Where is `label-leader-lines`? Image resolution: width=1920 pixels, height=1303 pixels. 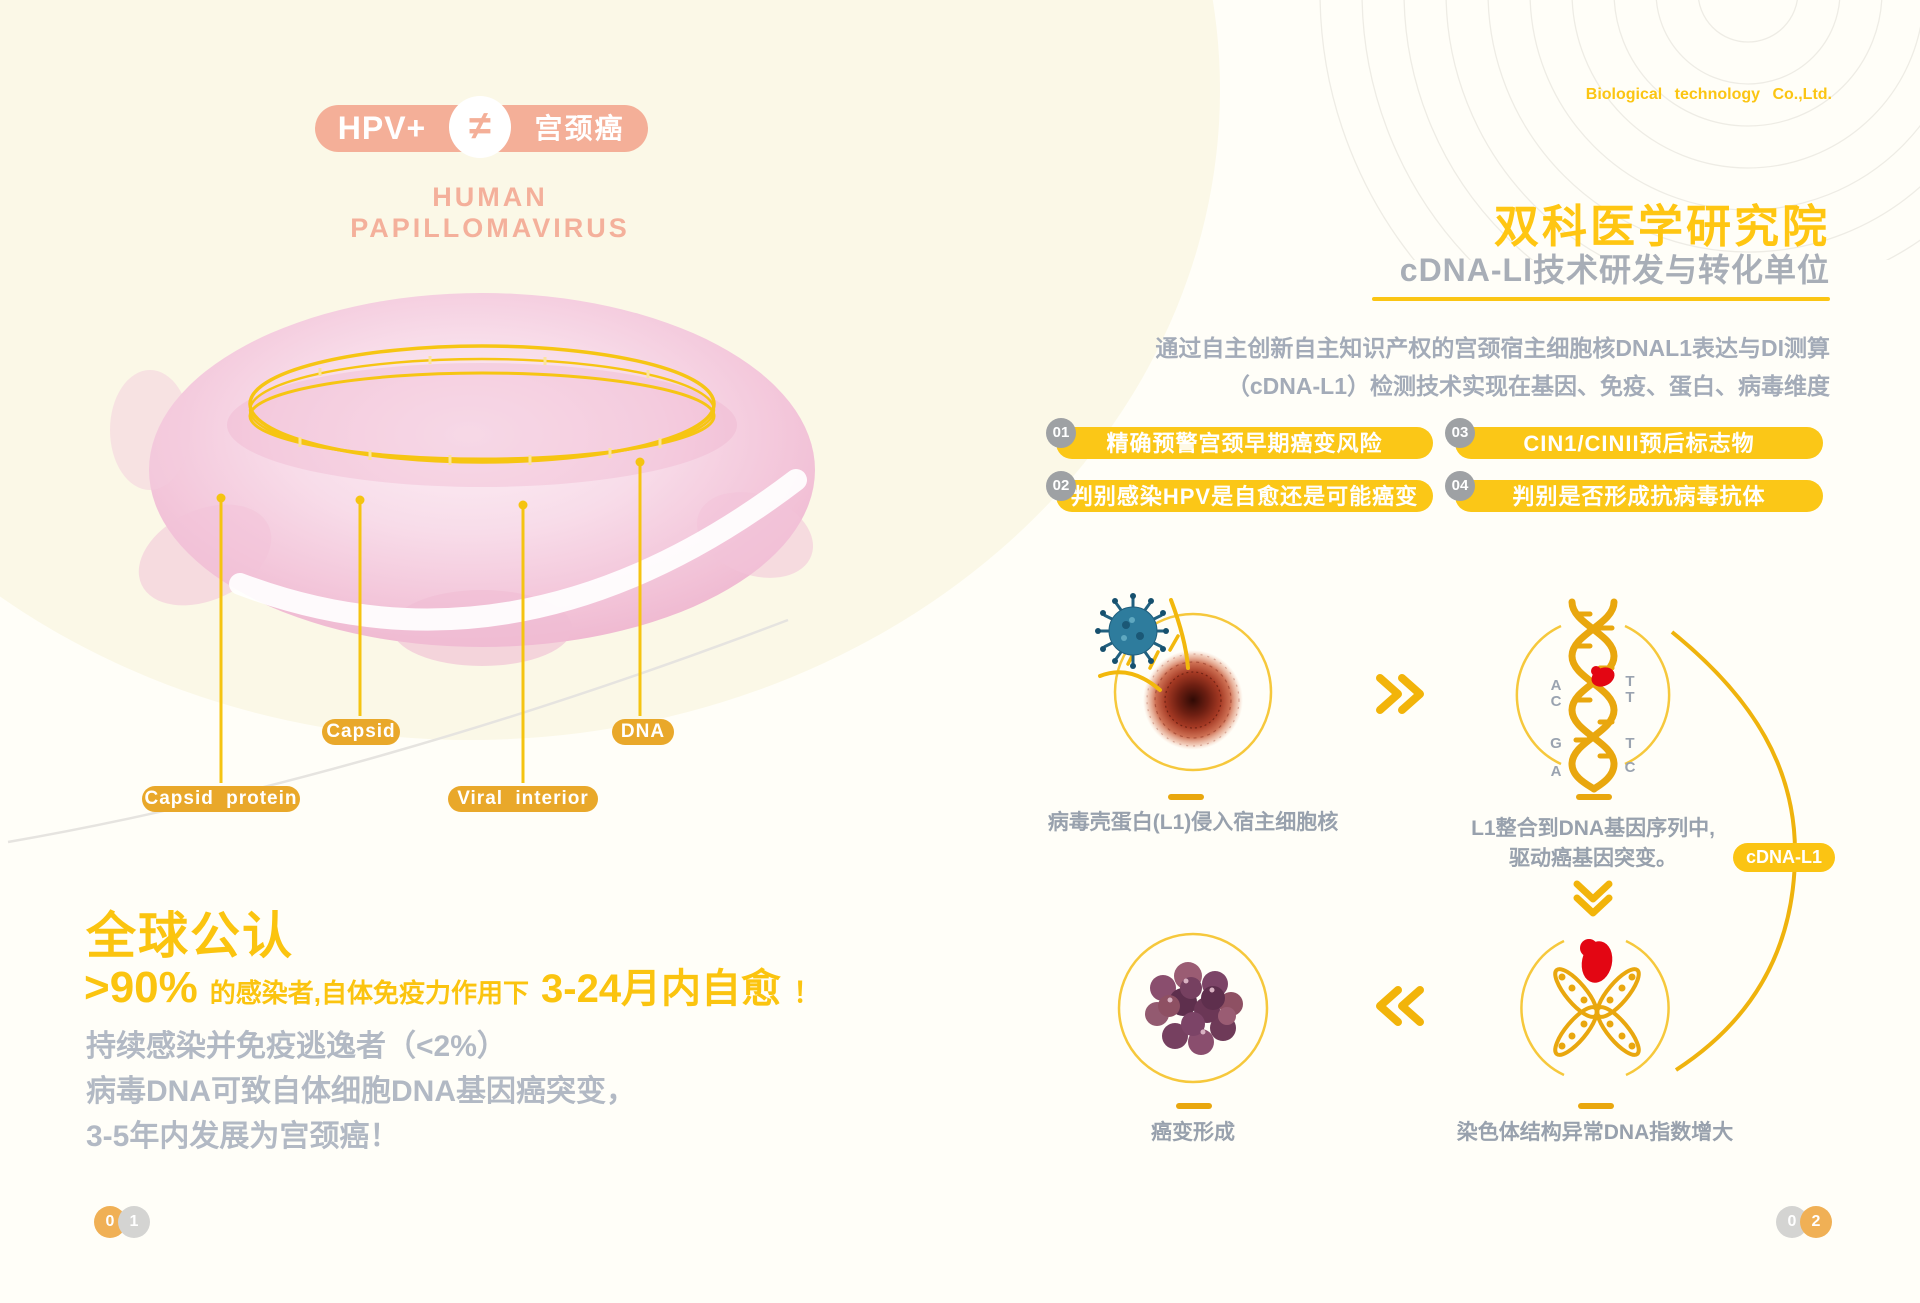
label-leader-lines is located at coordinates (430, 620).